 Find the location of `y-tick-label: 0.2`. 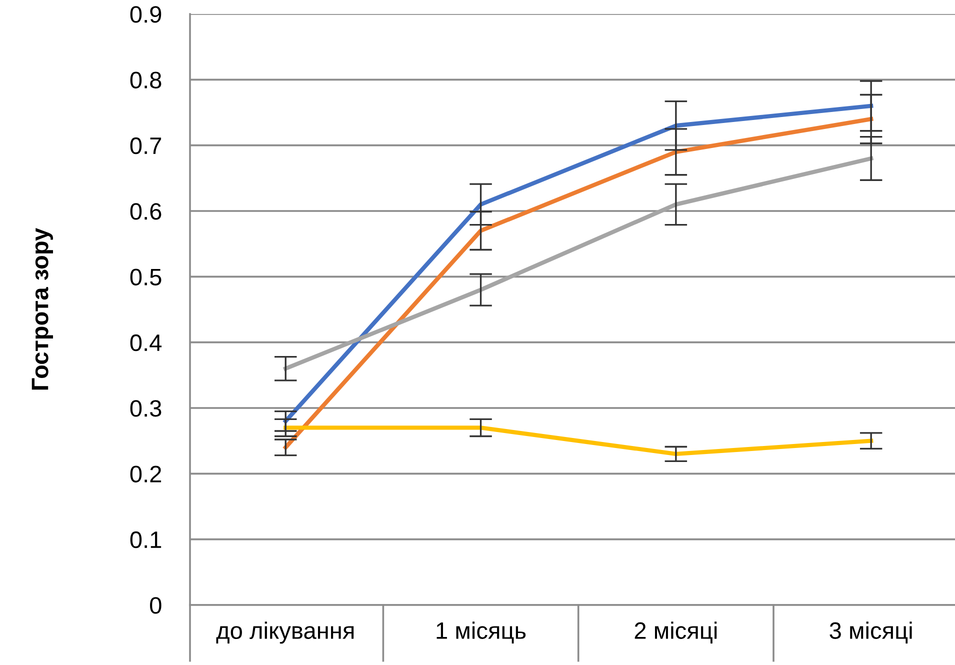

y-tick-label: 0.2 is located at coordinates (146, 474).